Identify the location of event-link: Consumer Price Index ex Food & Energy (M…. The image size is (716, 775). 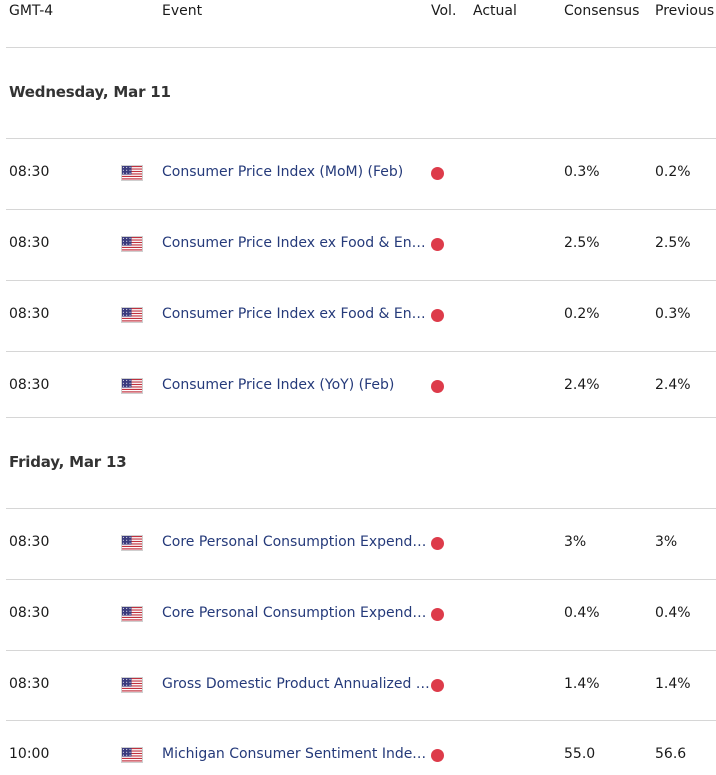
(296, 243).